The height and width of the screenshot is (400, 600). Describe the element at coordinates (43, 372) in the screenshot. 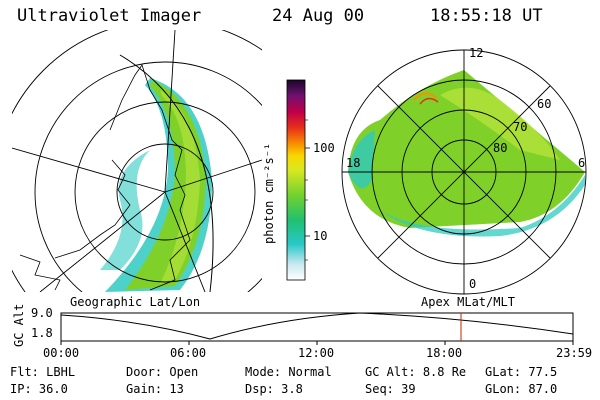

I see `info-flt: Flt: LBHL` at that location.